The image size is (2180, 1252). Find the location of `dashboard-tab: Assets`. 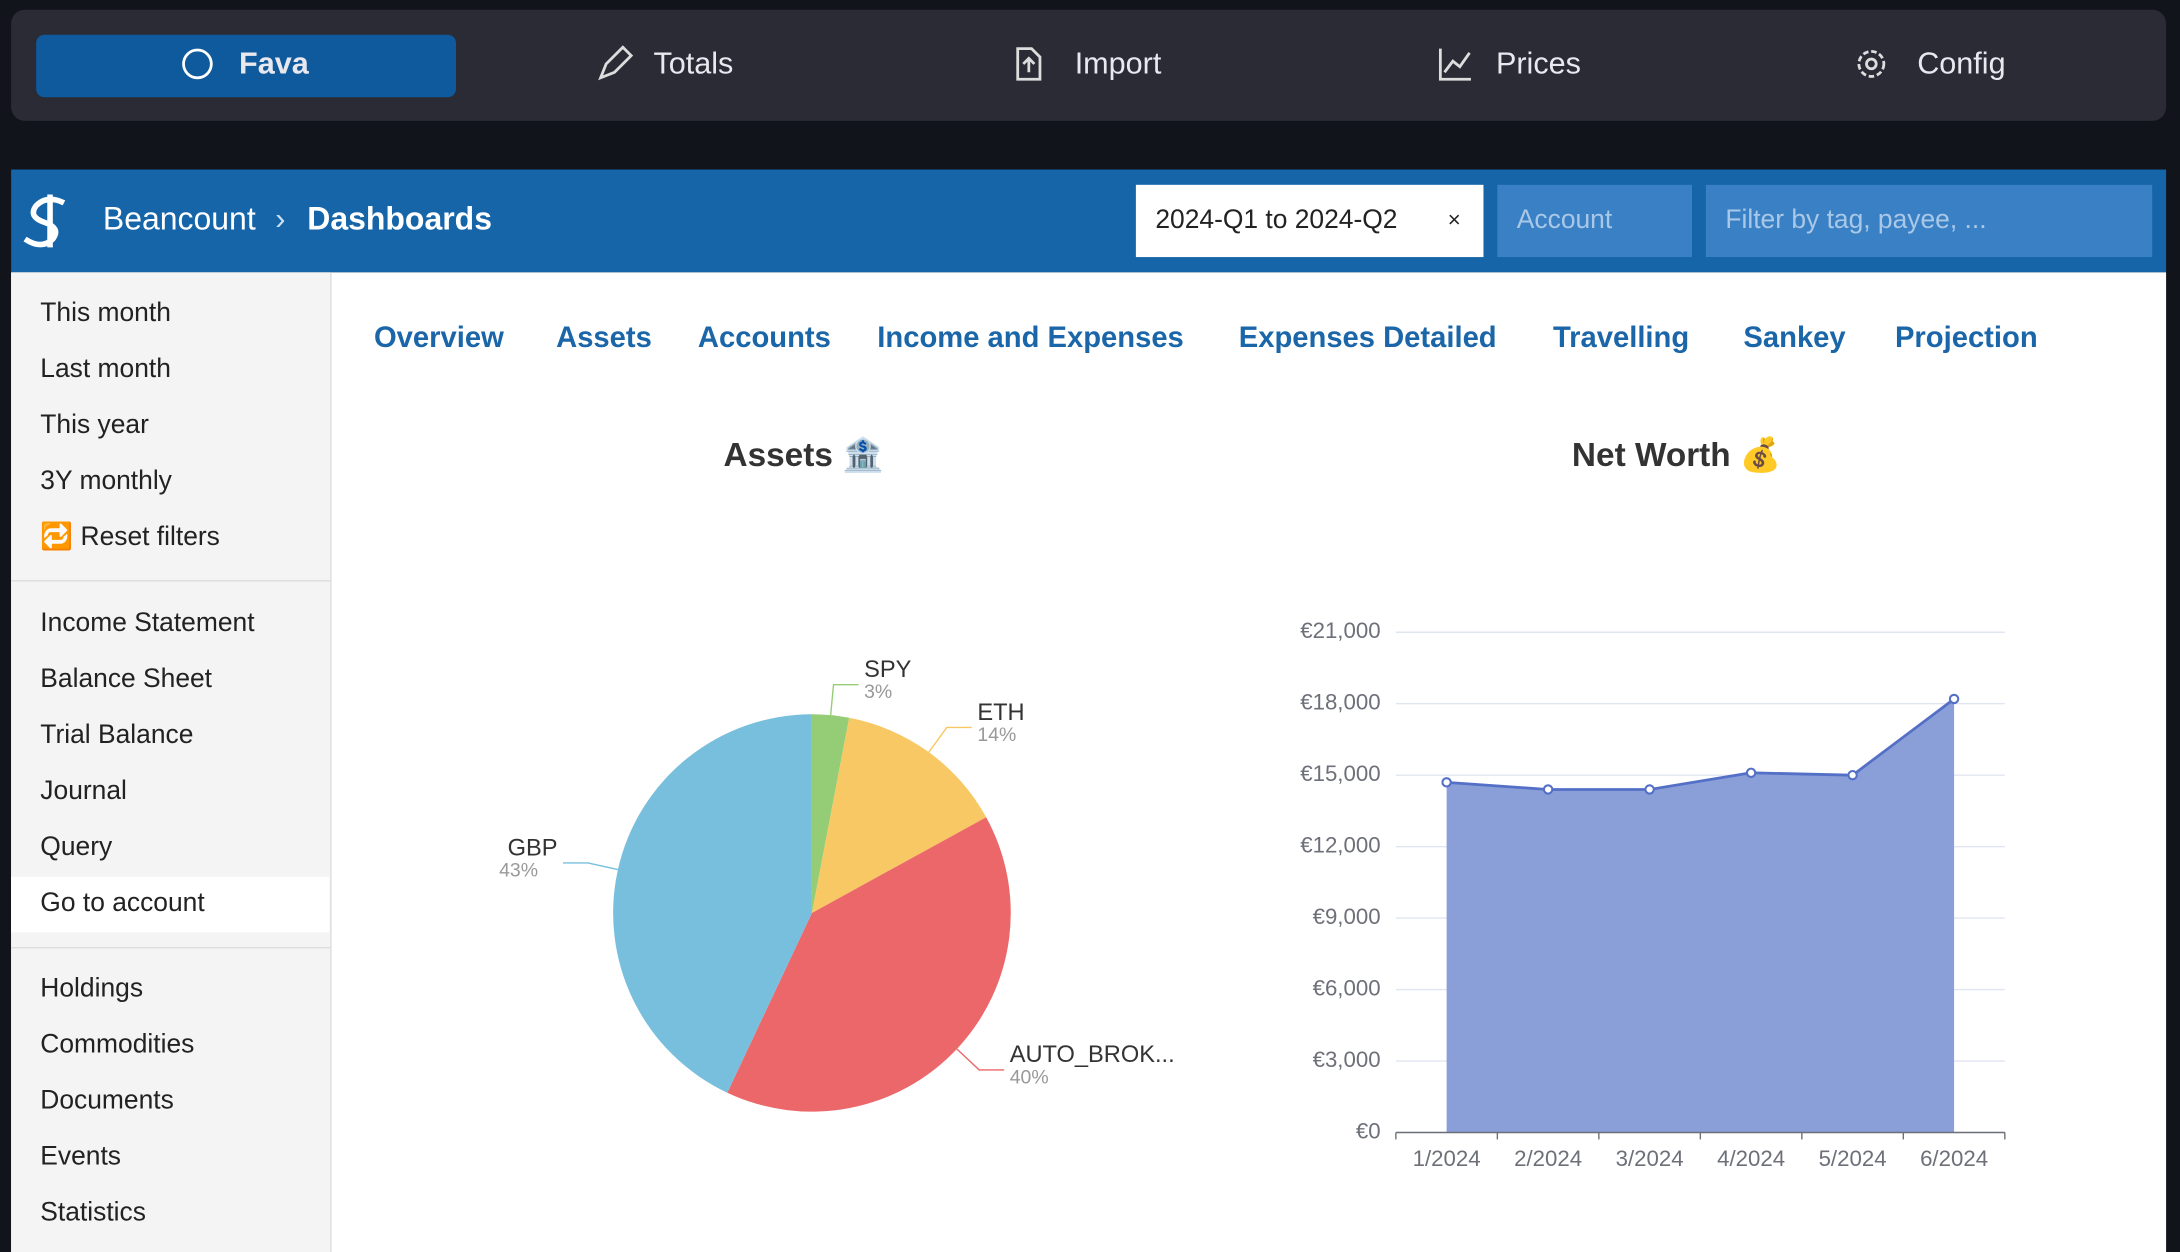

dashboard-tab: Assets is located at coordinates (604, 338).